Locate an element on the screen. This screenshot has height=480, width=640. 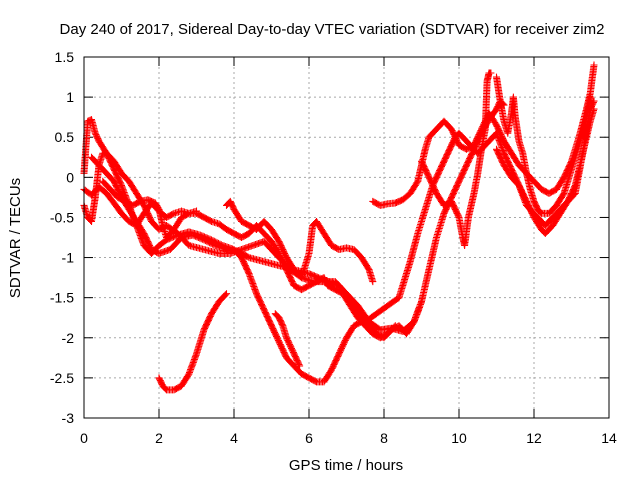
x-tick-label: 6 is located at coordinates (309, 438).